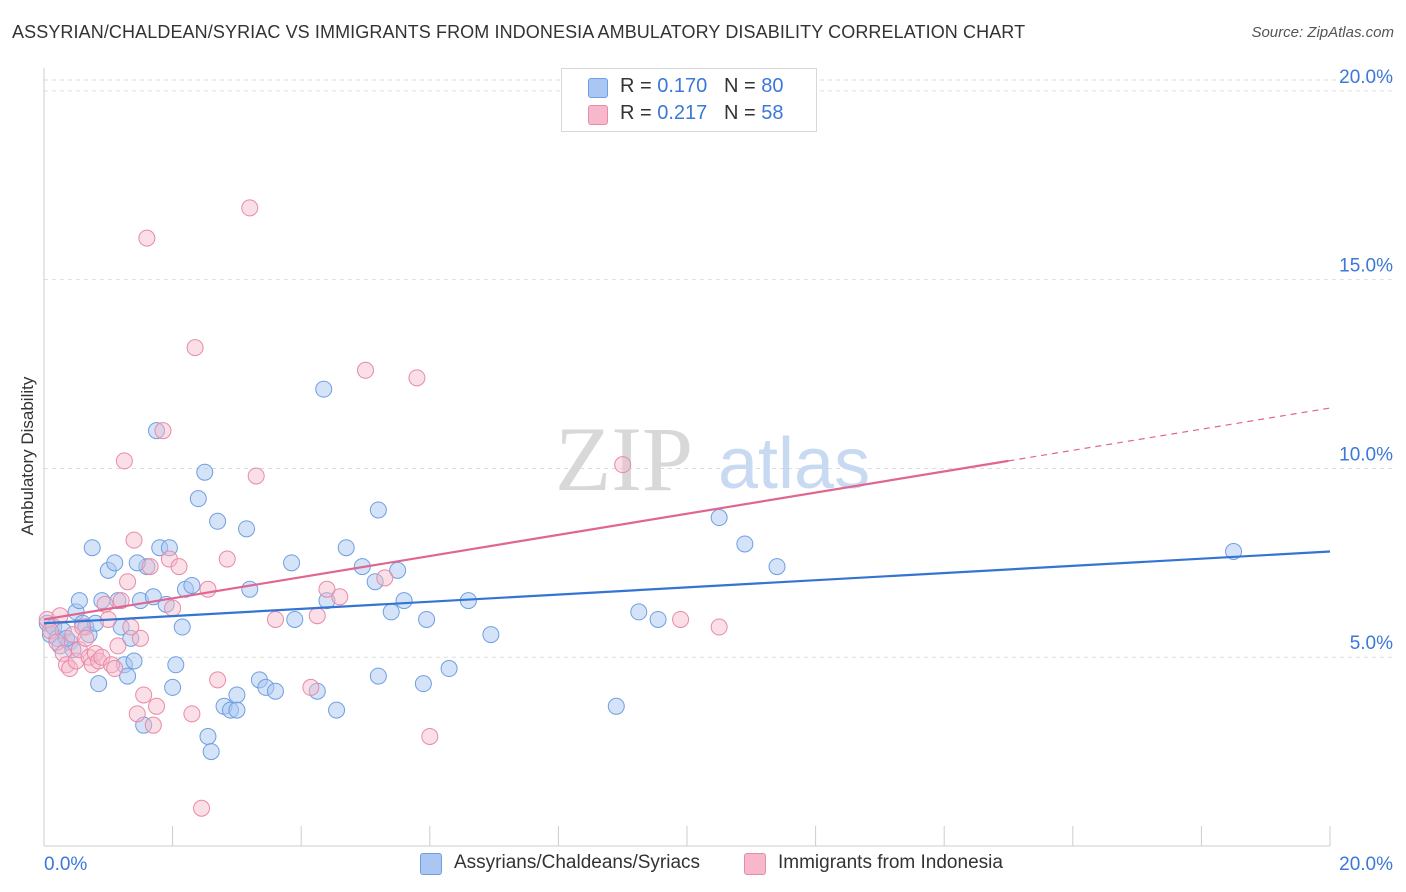 Image resolution: width=1406 pixels, height=892 pixels. What do you see at coordinates (755, 864) in the screenshot?
I see `bottom-legend-swatch-pink` at bounding box center [755, 864].